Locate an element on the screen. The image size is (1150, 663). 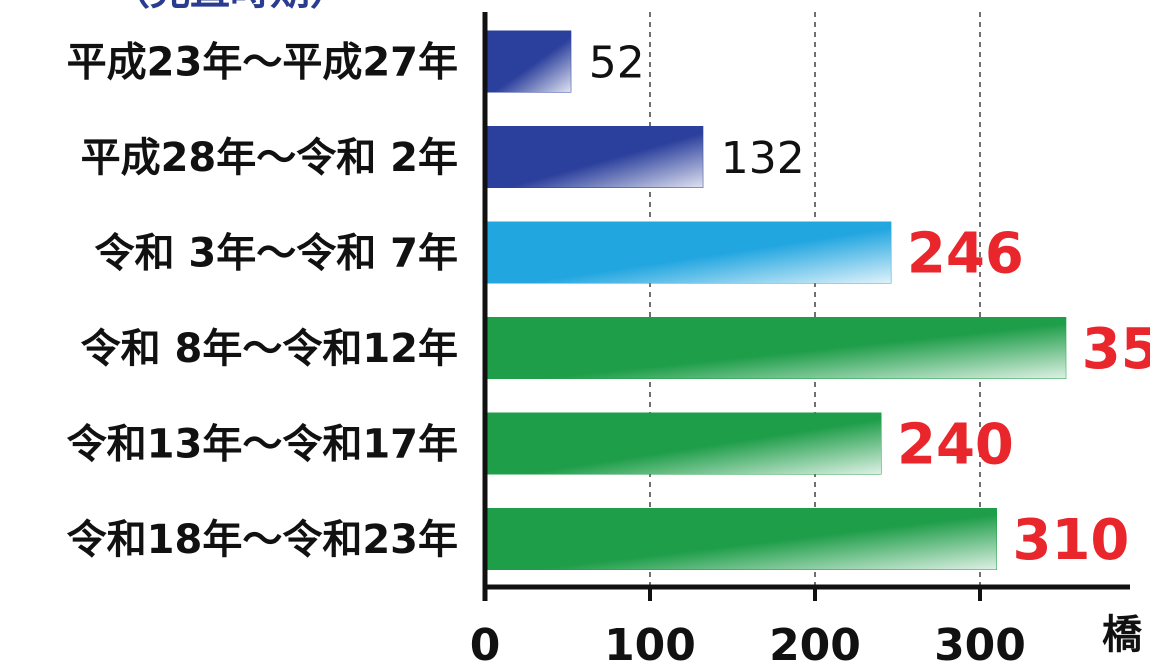
value-label: 246 is located at coordinates (965, 254).